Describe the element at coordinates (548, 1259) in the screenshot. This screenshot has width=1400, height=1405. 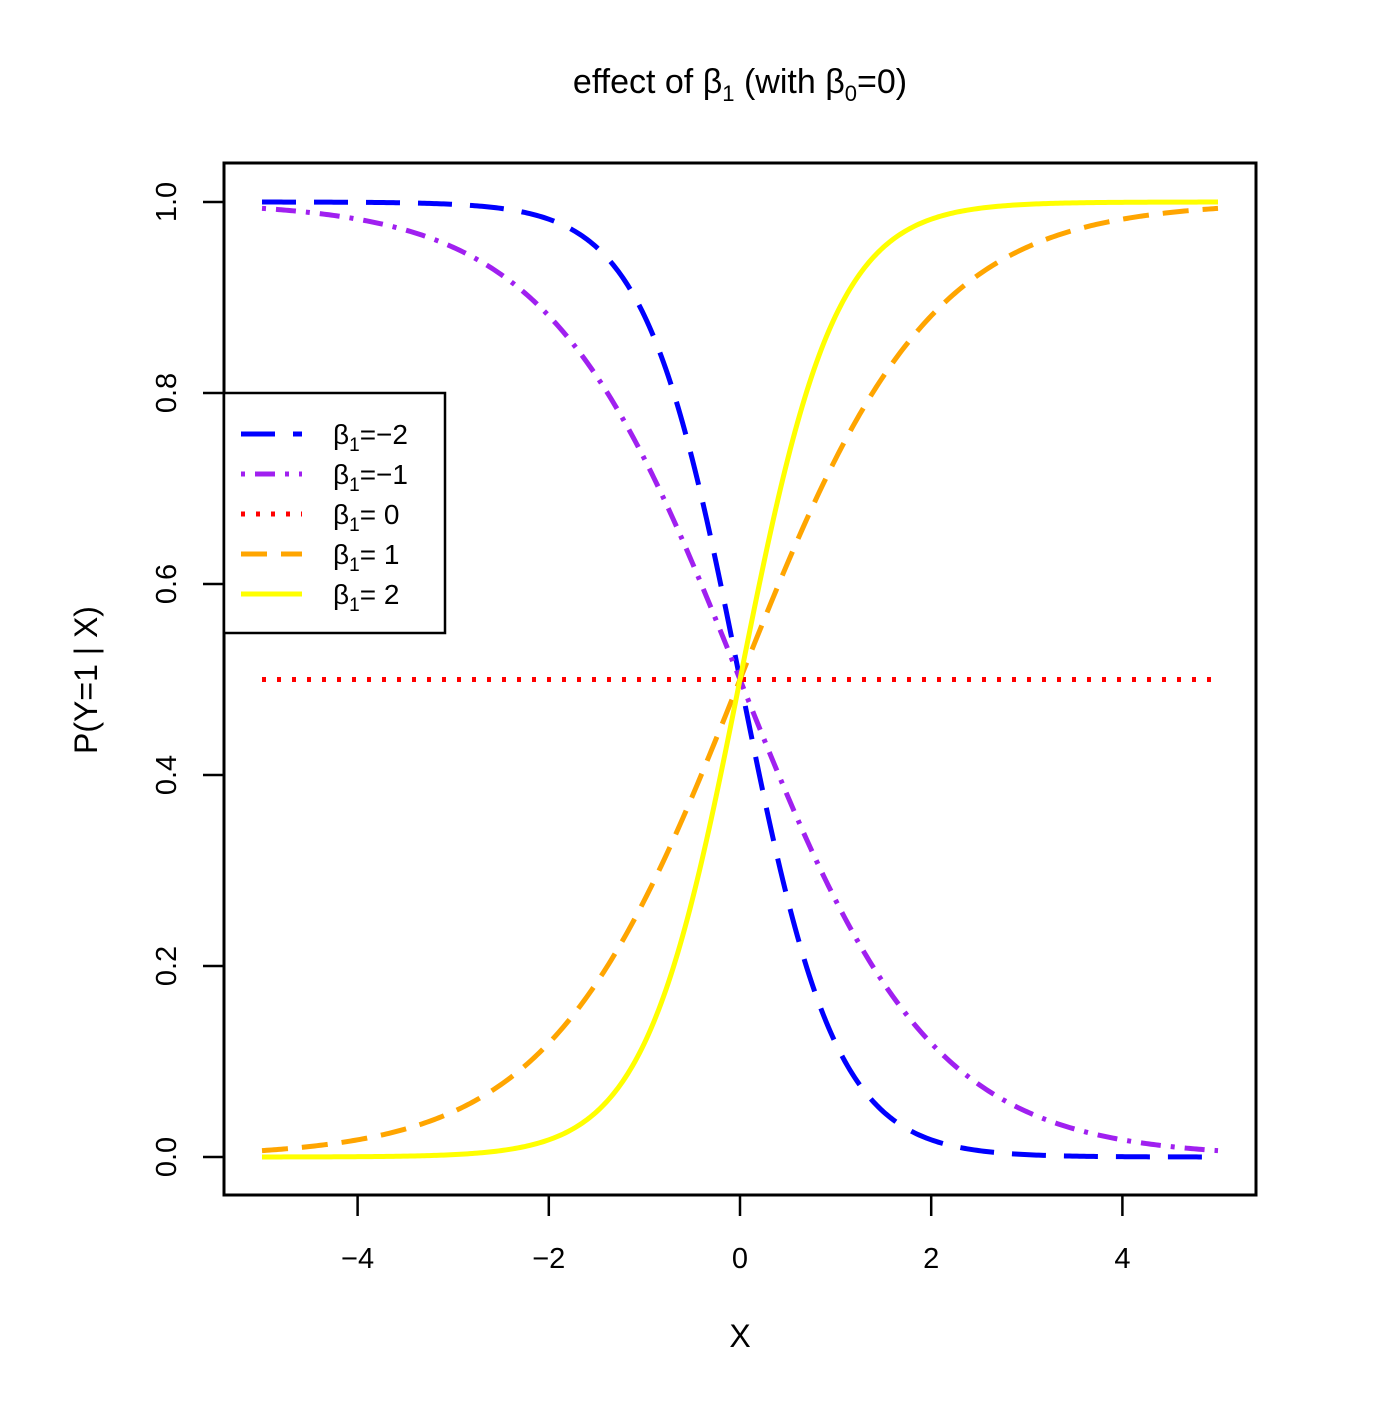
I see `x-tick-label: −2` at that location.